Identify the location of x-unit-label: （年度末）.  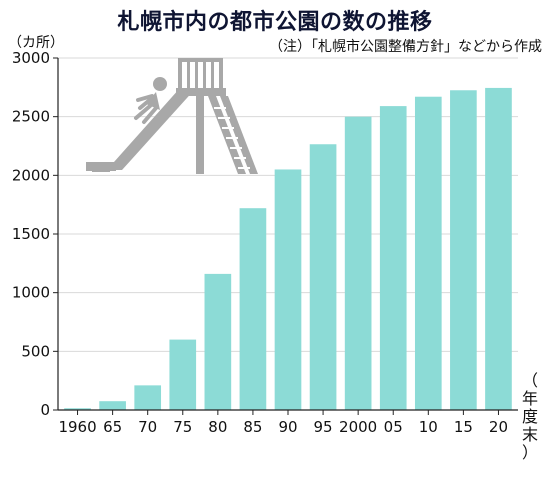
(529, 416).